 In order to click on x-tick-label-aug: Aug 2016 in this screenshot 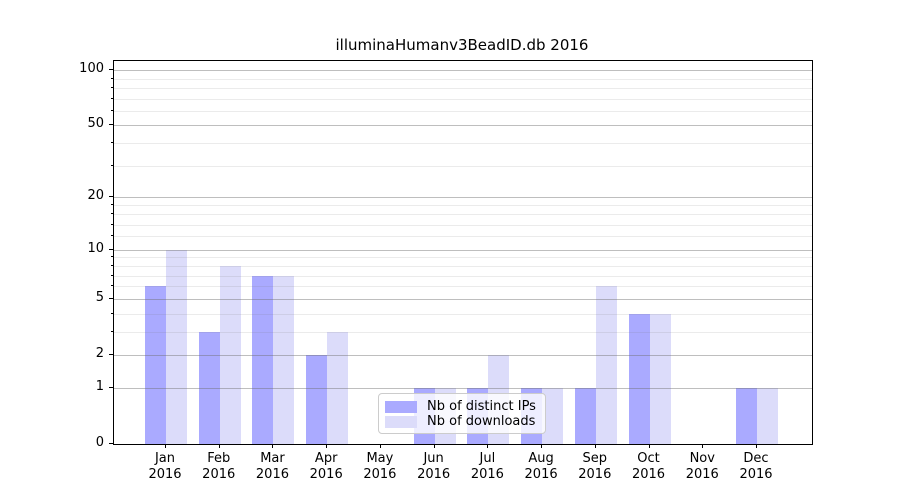, I will do `click(541, 467)`.